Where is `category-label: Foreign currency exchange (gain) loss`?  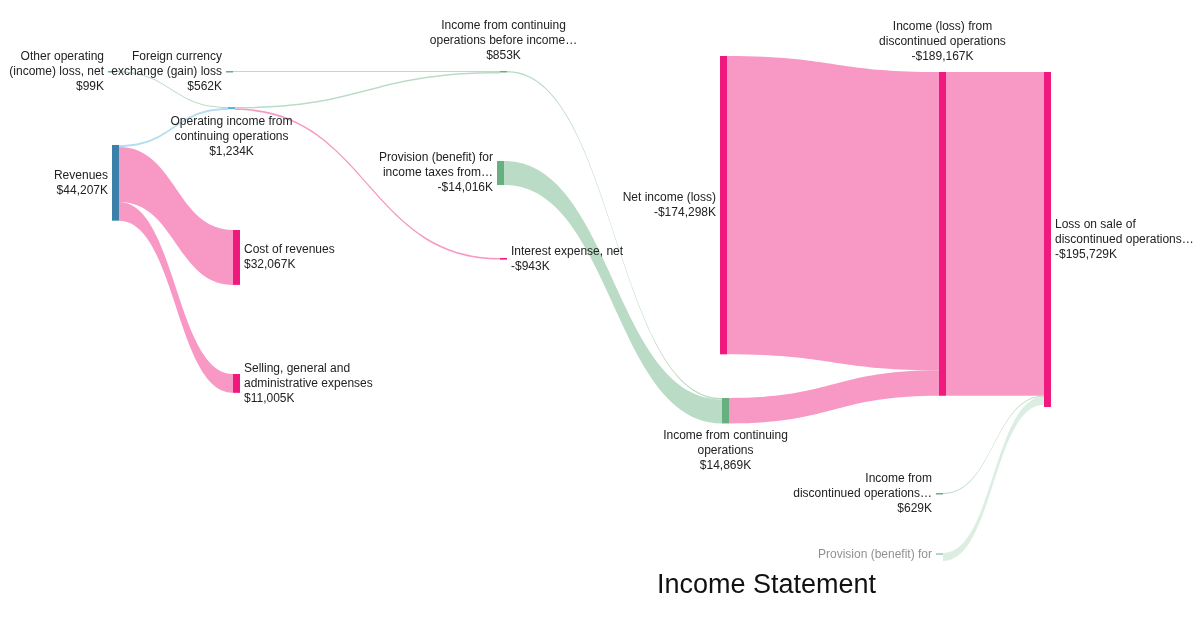 category-label: Foreign currency exchange (gain) loss is located at coordinates (166, 64).